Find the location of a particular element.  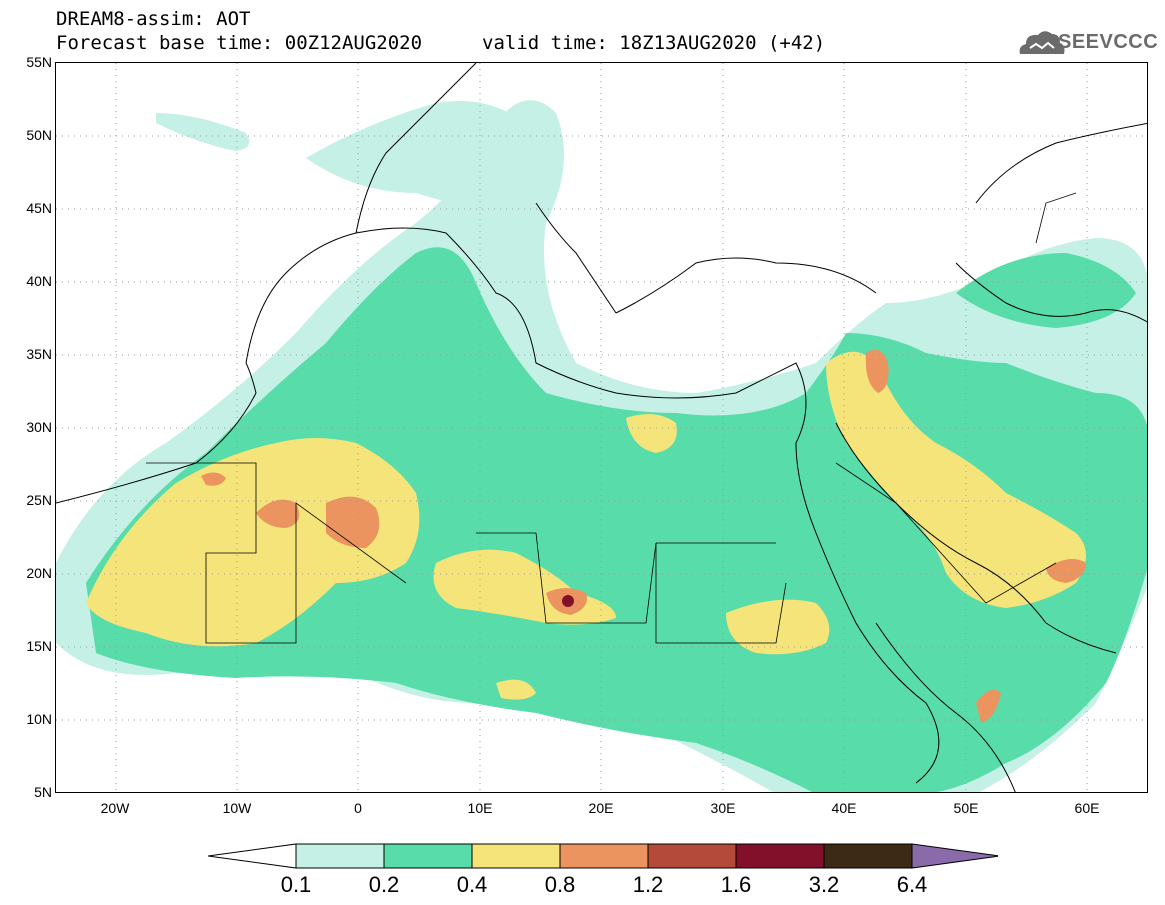

lon-label-30e: 30E is located at coordinates (723, 808).